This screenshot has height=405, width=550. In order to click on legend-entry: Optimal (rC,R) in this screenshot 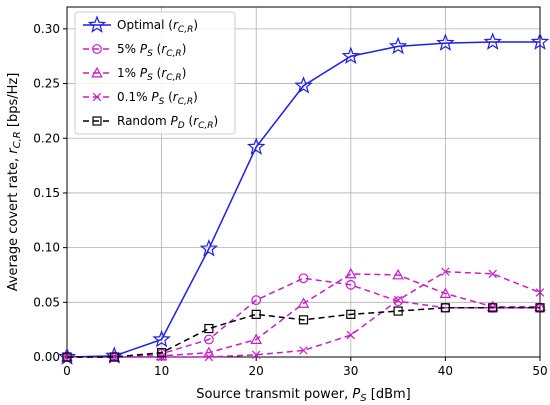, I will do `click(140, 25)`.